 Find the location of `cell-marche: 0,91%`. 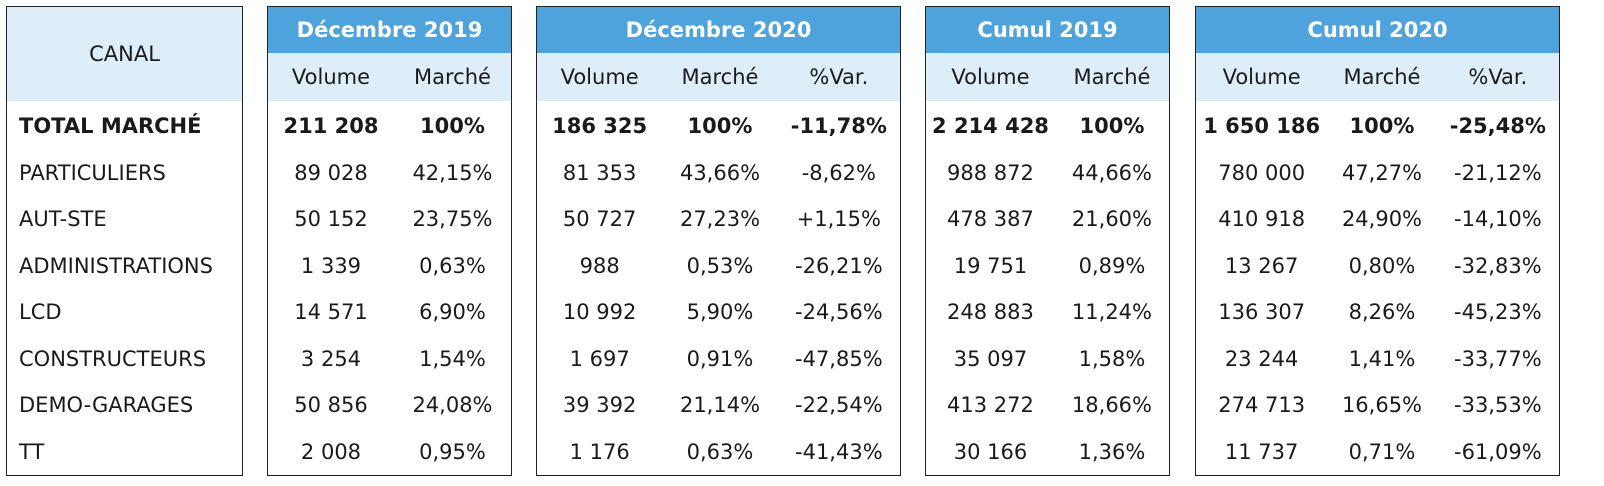

cell-marche: 0,91% is located at coordinates (720, 358).